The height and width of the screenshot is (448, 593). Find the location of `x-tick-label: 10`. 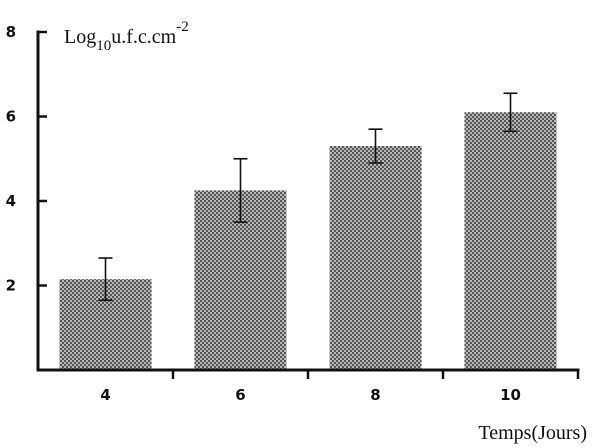

x-tick-label: 10 is located at coordinates (510, 395).